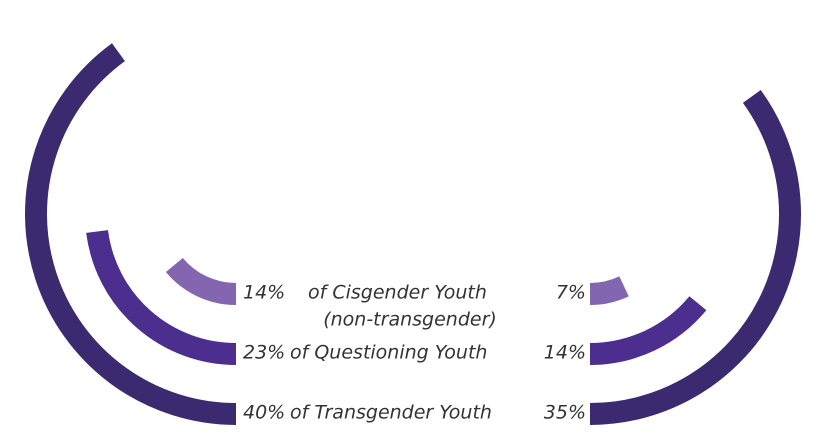  What do you see at coordinates (391, 413) in the screenshot?
I see `category-label: of Transgender Youth` at bounding box center [391, 413].